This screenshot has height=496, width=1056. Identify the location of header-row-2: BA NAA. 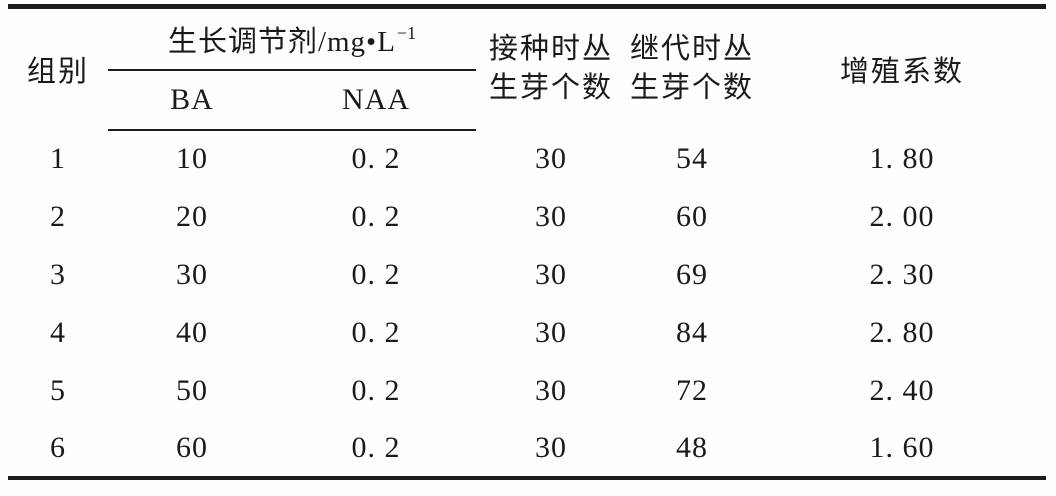
(527, 100).